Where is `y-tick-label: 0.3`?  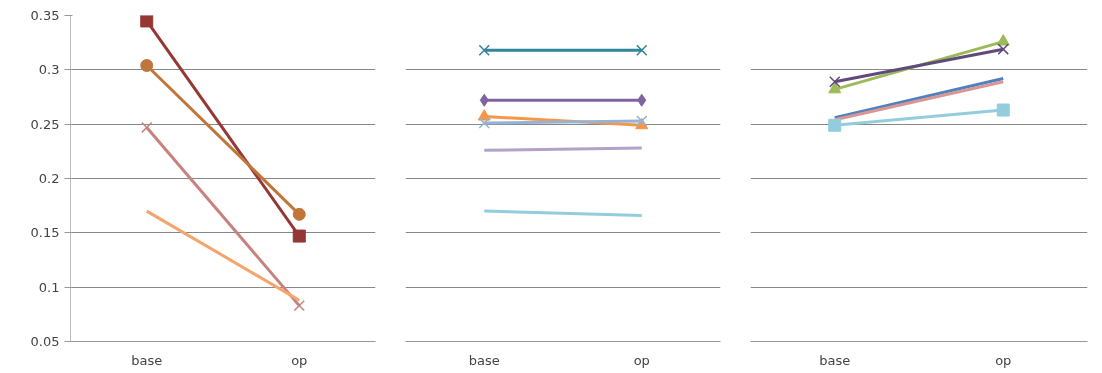
y-tick-label: 0.3 is located at coordinates (49, 70).